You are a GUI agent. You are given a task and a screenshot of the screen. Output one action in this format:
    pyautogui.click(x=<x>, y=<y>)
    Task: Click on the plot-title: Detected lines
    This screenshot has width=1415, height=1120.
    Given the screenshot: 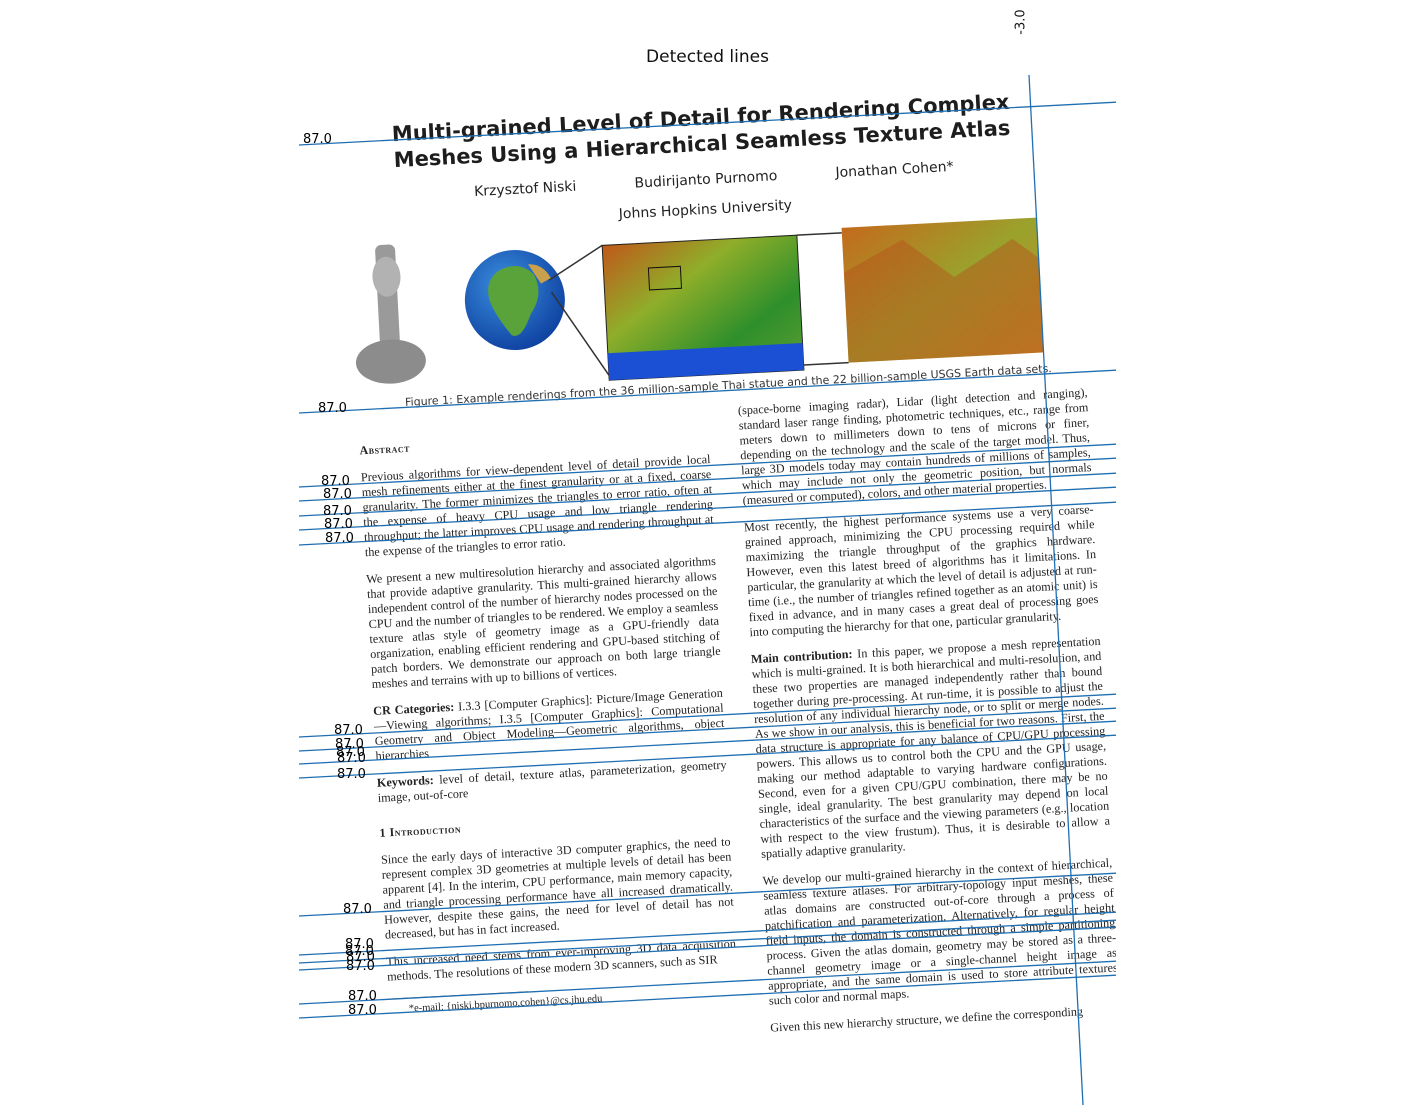 What is the action you would take?
    pyautogui.click(x=707, y=57)
    